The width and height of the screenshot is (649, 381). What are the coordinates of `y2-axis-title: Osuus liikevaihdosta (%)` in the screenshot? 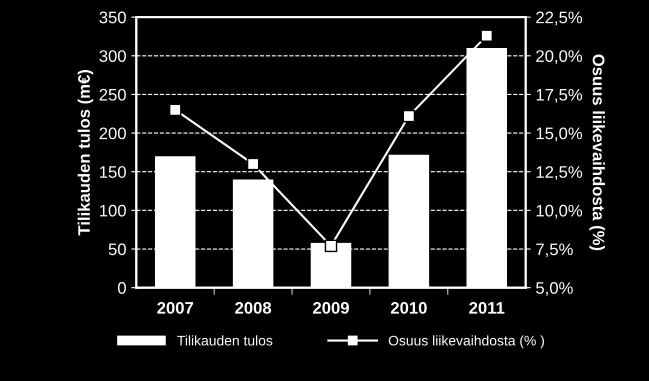 It's located at (597, 152).